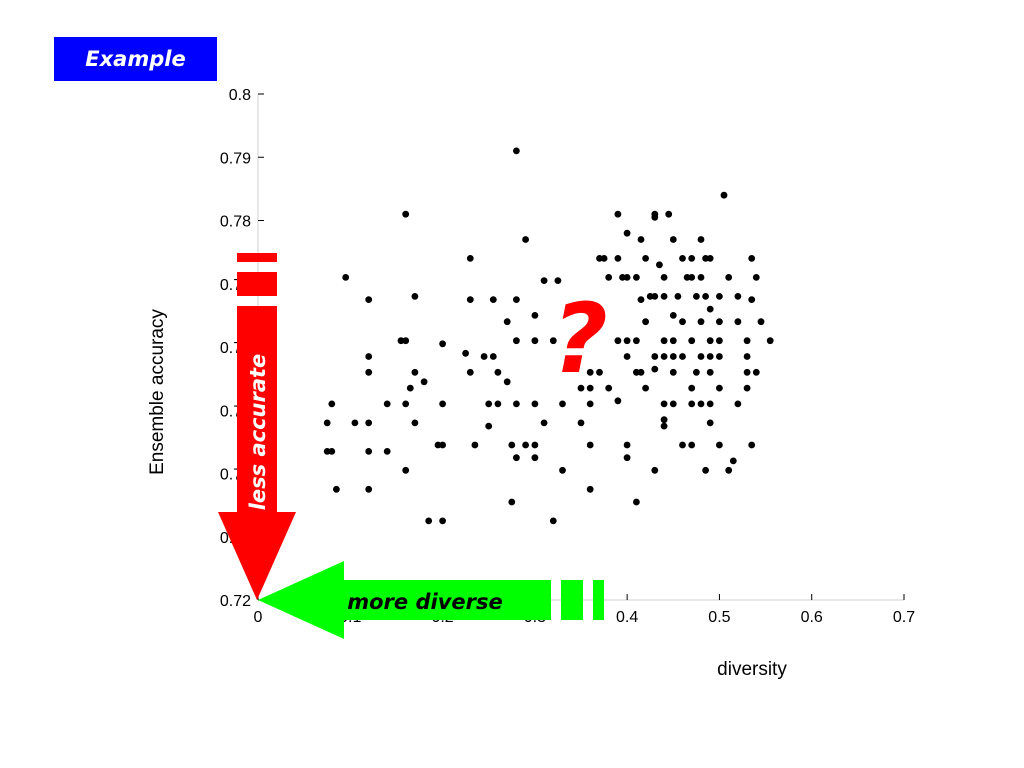 The image size is (1024, 768). What do you see at coordinates (812, 617) in the screenshot?
I see `x-tick-label: 0.6` at bounding box center [812, 617].